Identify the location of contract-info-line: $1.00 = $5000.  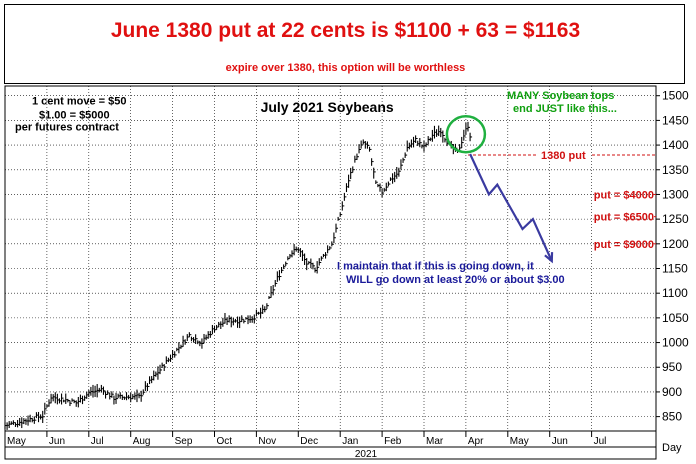
(74, 115).